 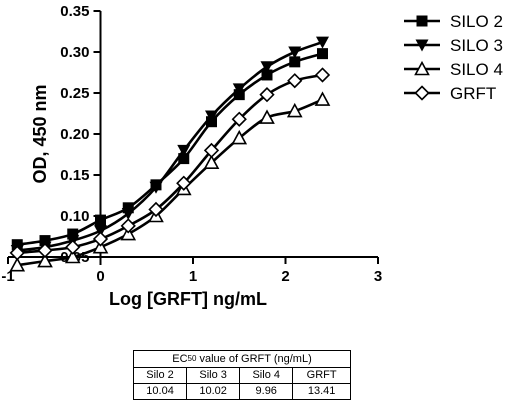 I want to click on legend-marker-grft, so click(x=422, y=93).